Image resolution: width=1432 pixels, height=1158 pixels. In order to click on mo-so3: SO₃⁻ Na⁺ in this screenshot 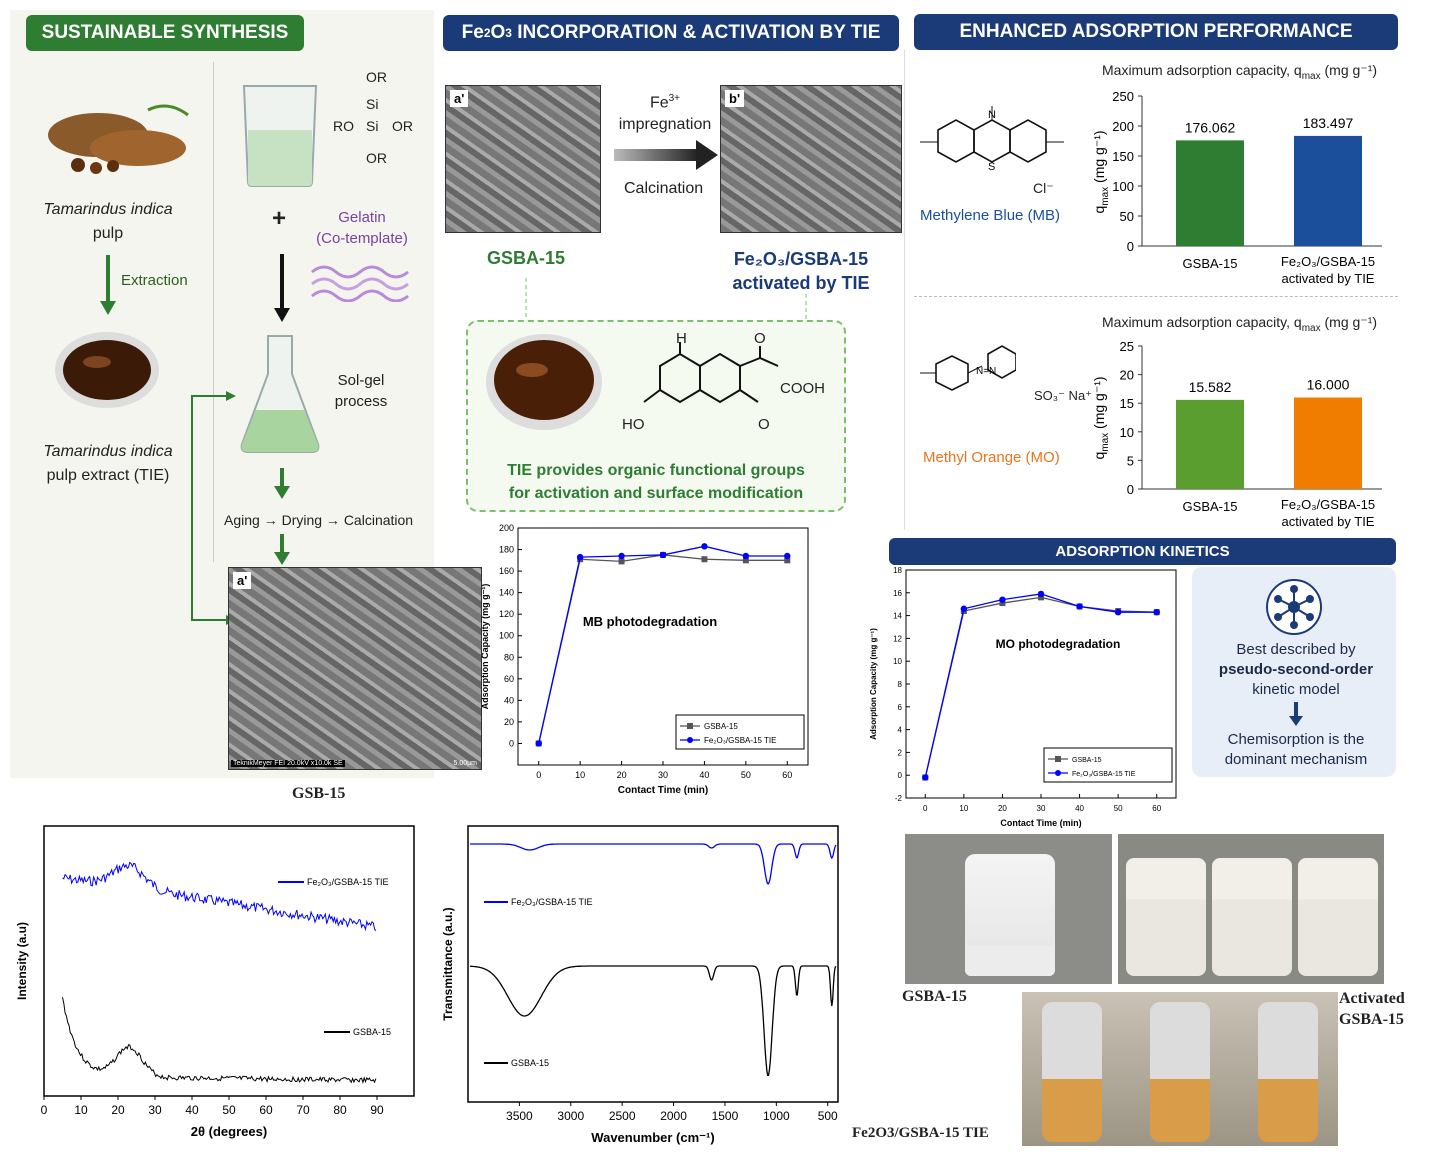, I will do `click(1063, 395)`.